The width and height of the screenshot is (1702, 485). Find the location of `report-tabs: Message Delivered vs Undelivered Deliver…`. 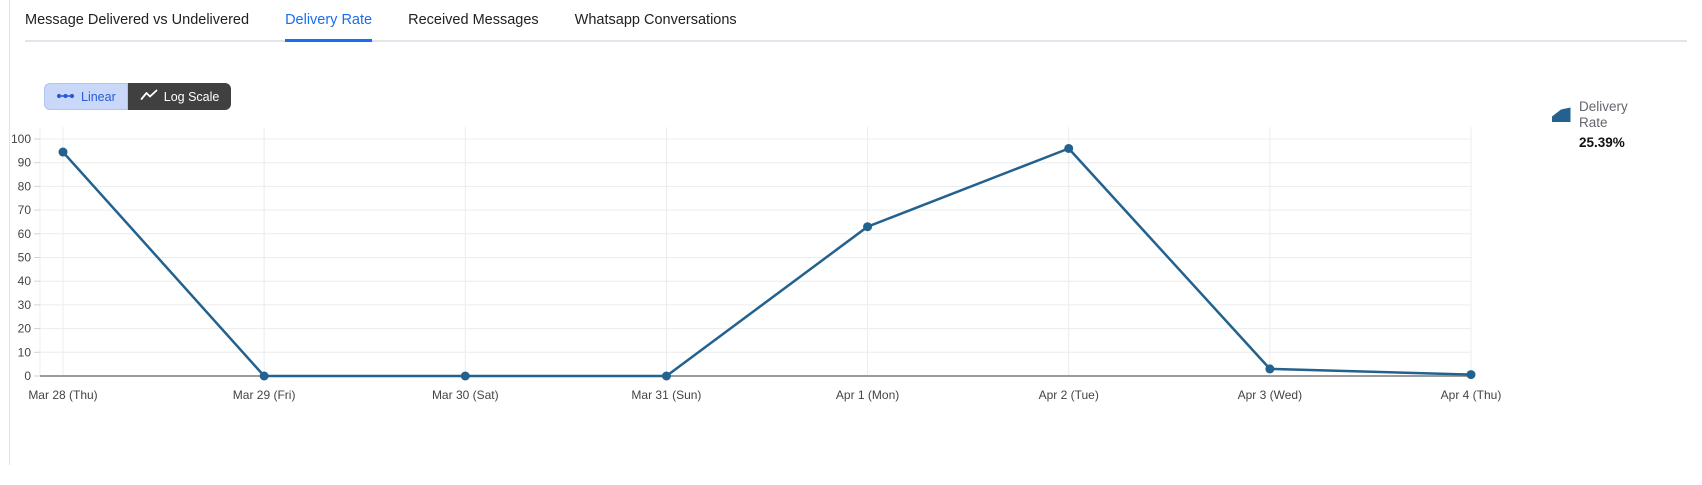

report-tabs: Message Delivered vs Undelivered Deliver… is located at coordinates (856, 27).